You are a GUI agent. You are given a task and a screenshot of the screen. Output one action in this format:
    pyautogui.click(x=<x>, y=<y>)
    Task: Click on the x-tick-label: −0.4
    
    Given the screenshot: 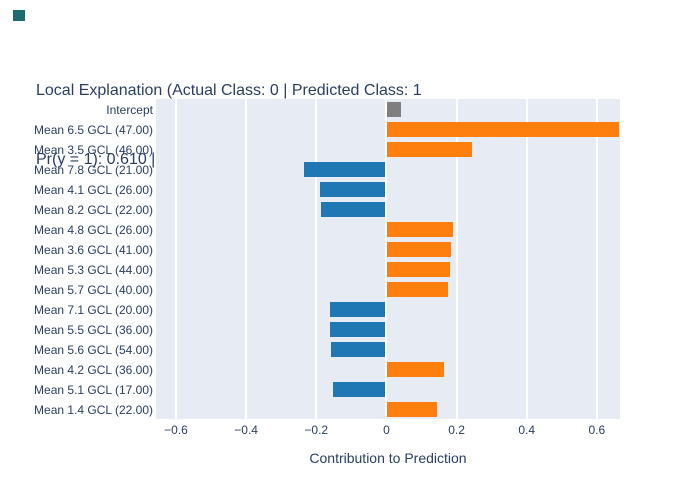 What is the action you would take?
    pyautogui.click(x=246, y=430)
    